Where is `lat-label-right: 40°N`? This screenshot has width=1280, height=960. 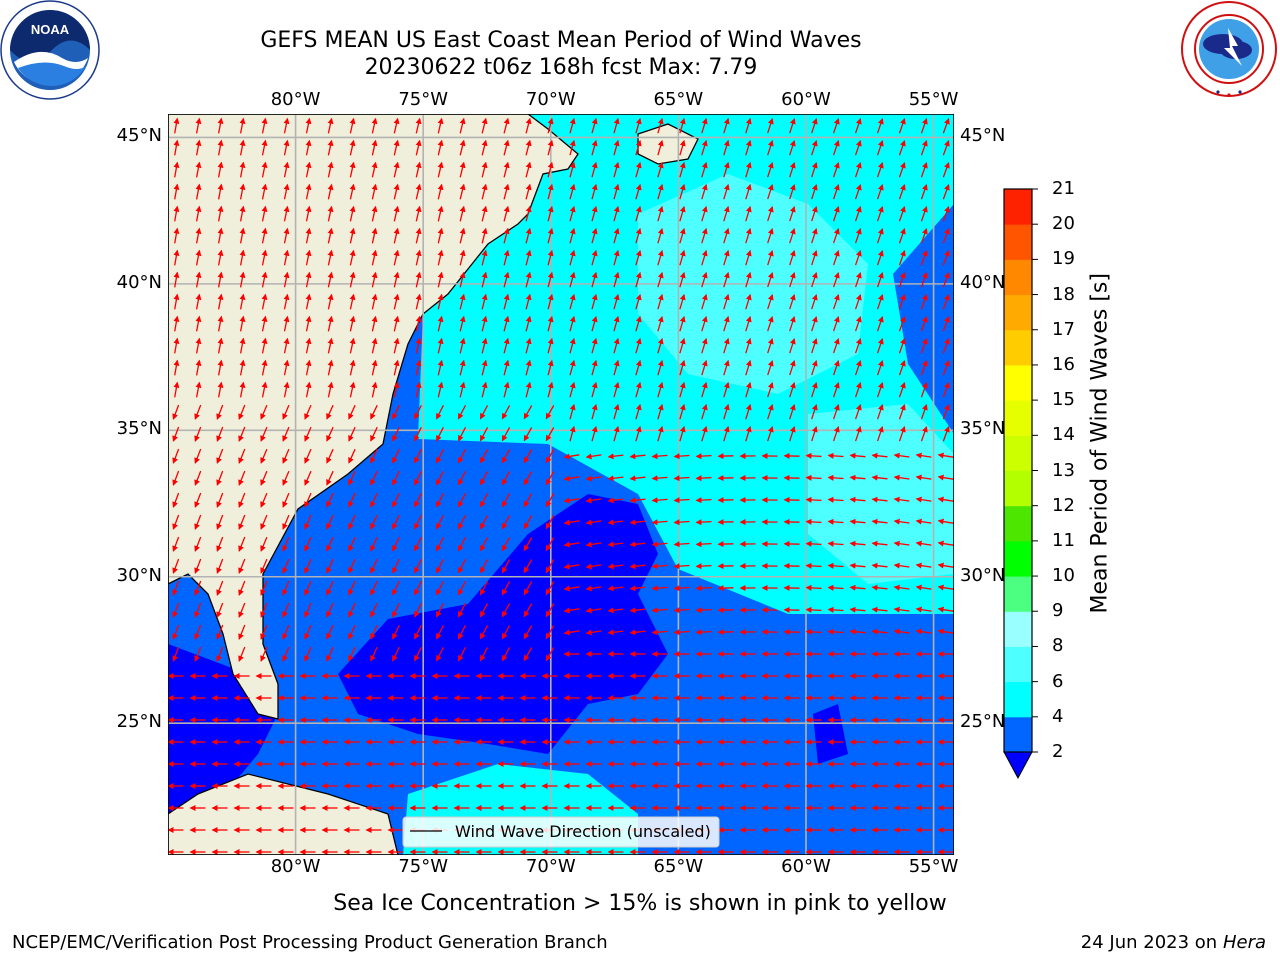 lat-label-right: 40°N is located at coordinates (983, 282).